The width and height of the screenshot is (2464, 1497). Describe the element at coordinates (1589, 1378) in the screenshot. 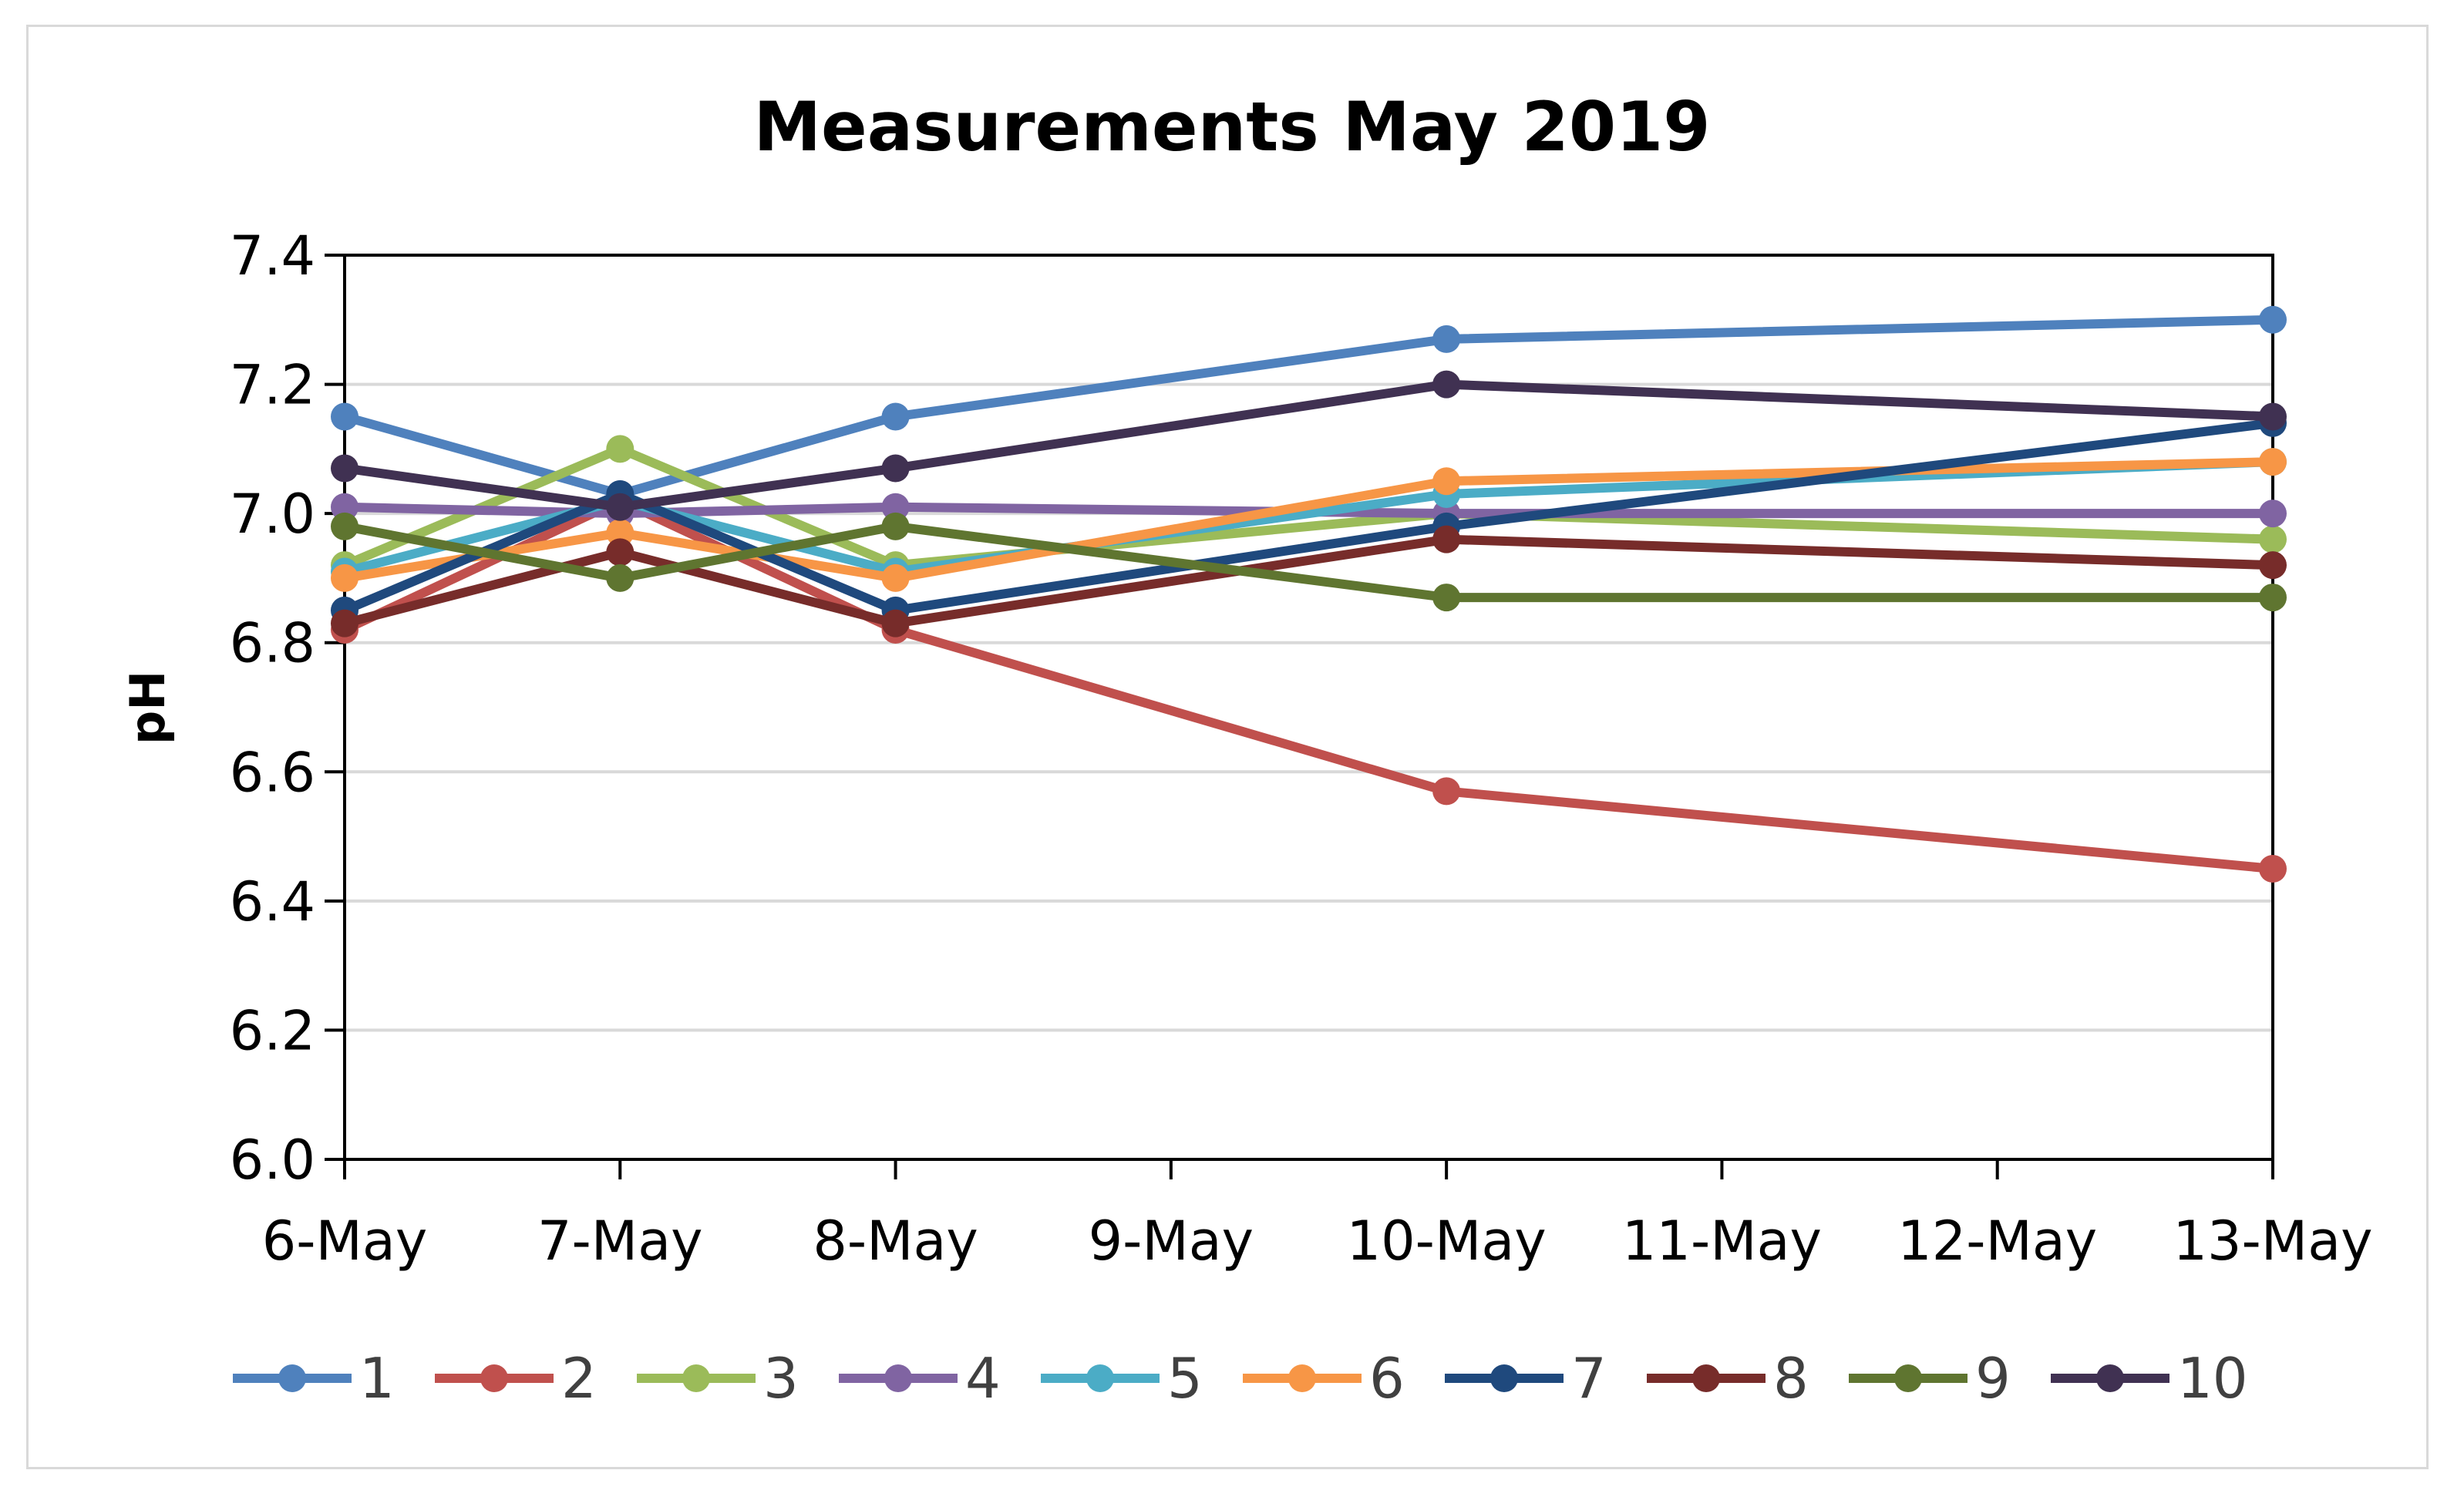

I see `legend-label: 7` at that location.